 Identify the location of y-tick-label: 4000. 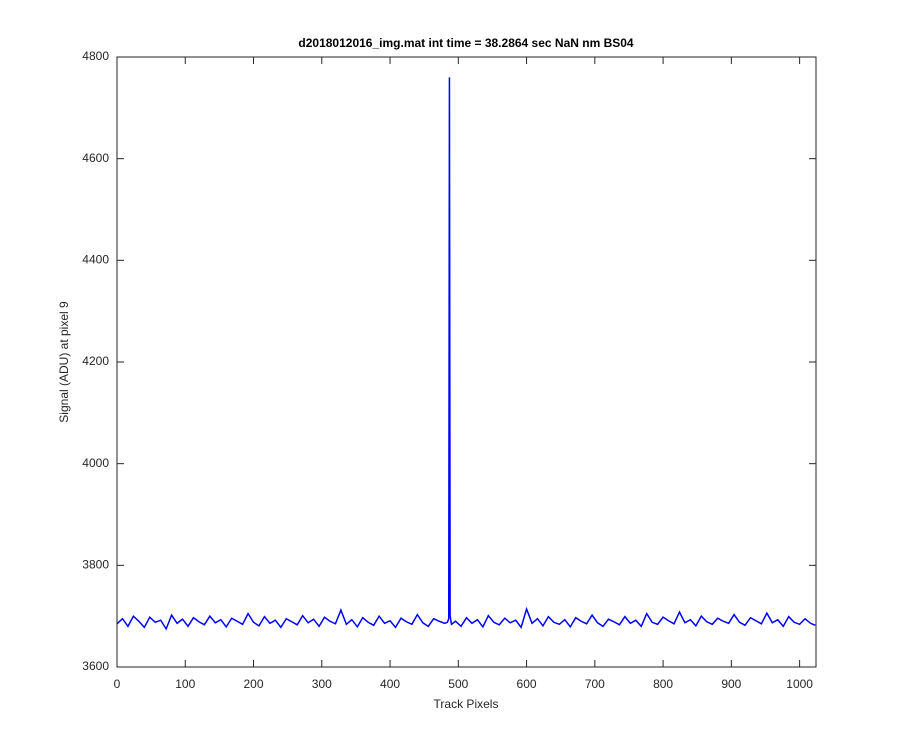
(95, 463).